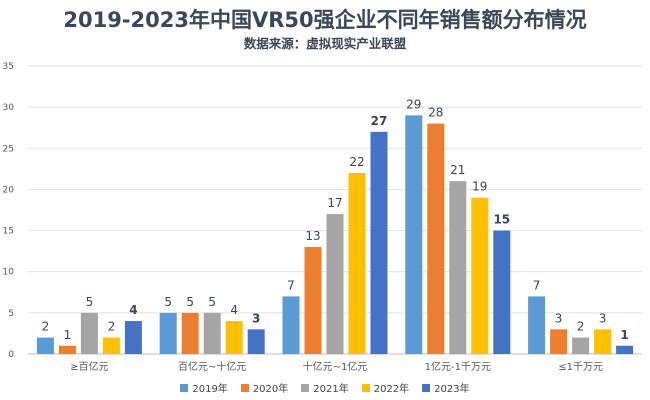 This screenshot has width=650, height=400. What do you see at coordinates (379, 121) in the screenshot?
I see `data-label: 27` at bounding box center [379, 121].